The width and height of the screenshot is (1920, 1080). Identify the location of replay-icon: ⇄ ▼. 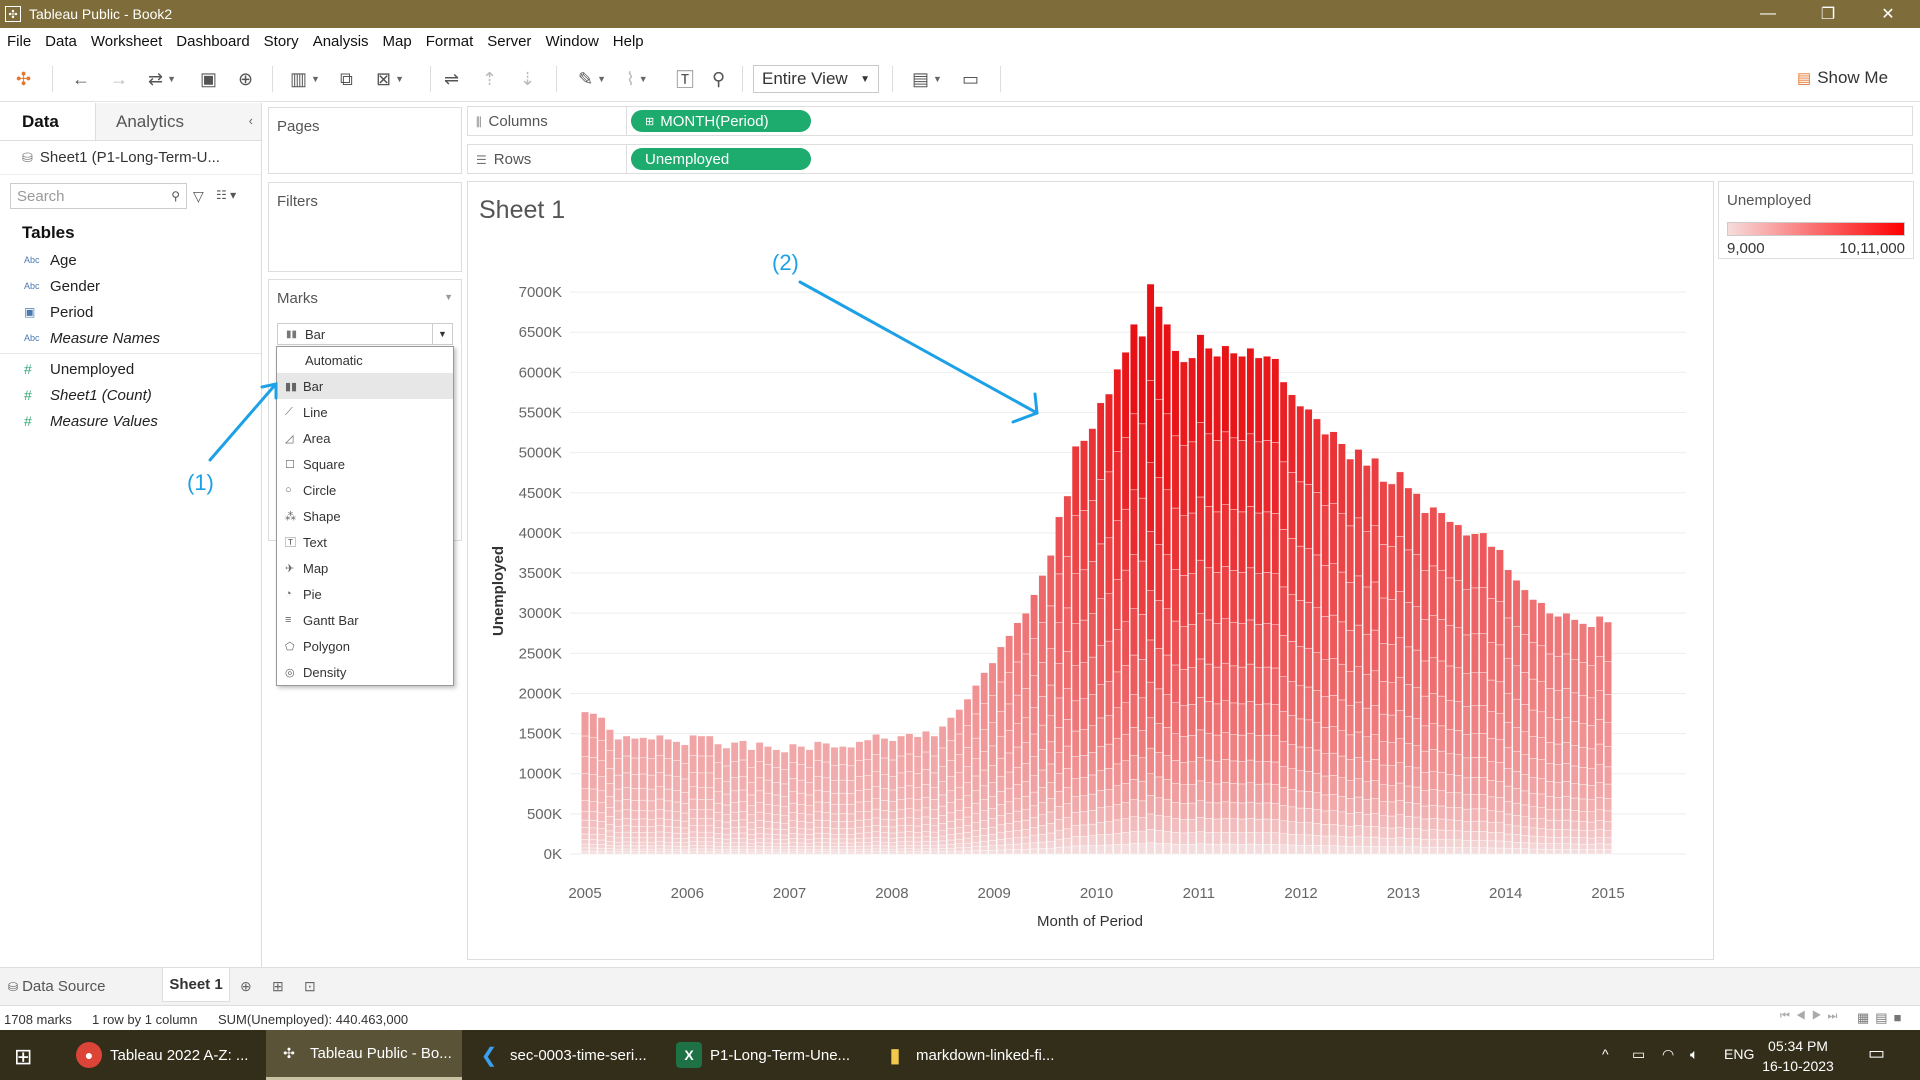
(162, 78).